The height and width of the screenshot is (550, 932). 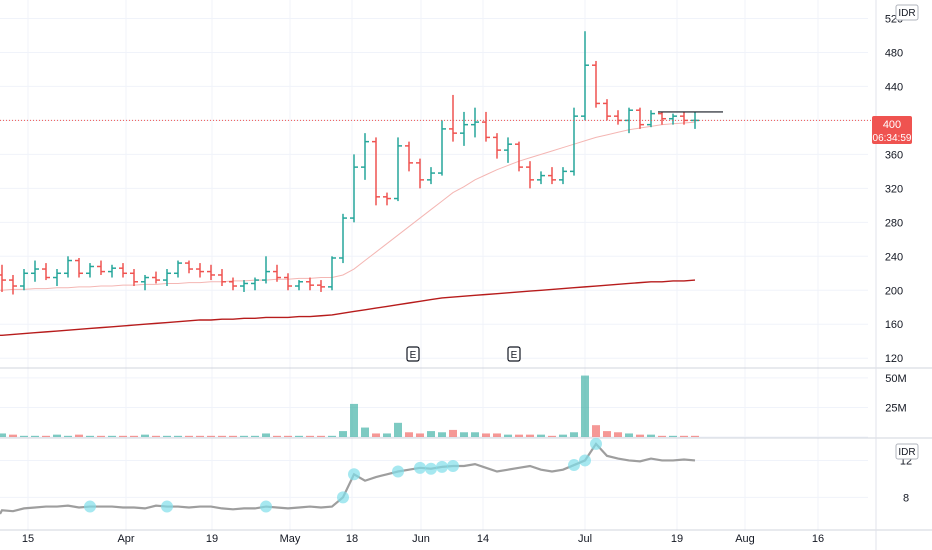 I want to click on svg-text: IDR, so click(x=906, y=13).